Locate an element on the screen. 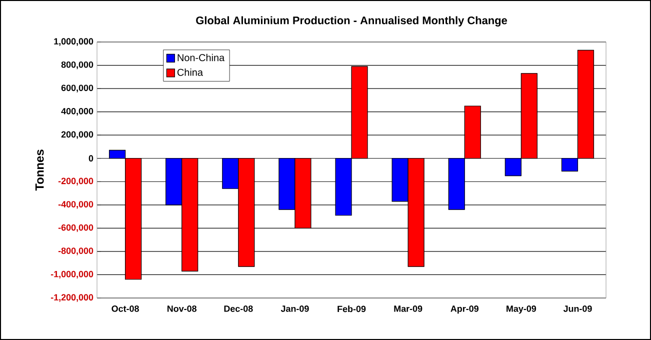 The height and width of the screenshot is (340, 651). y-tick-label: 1,000,000 is located at coordinates (74, 42).